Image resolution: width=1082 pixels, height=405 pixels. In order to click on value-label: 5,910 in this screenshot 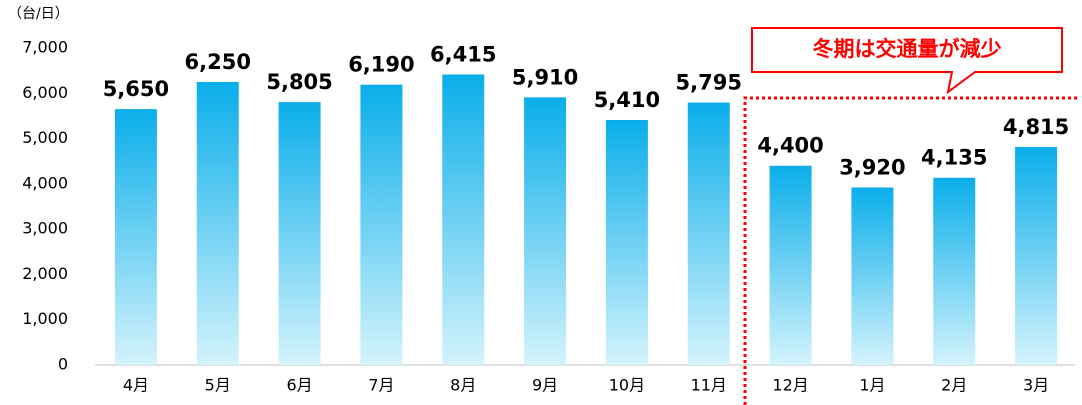, I will do `click(545, 77)`.